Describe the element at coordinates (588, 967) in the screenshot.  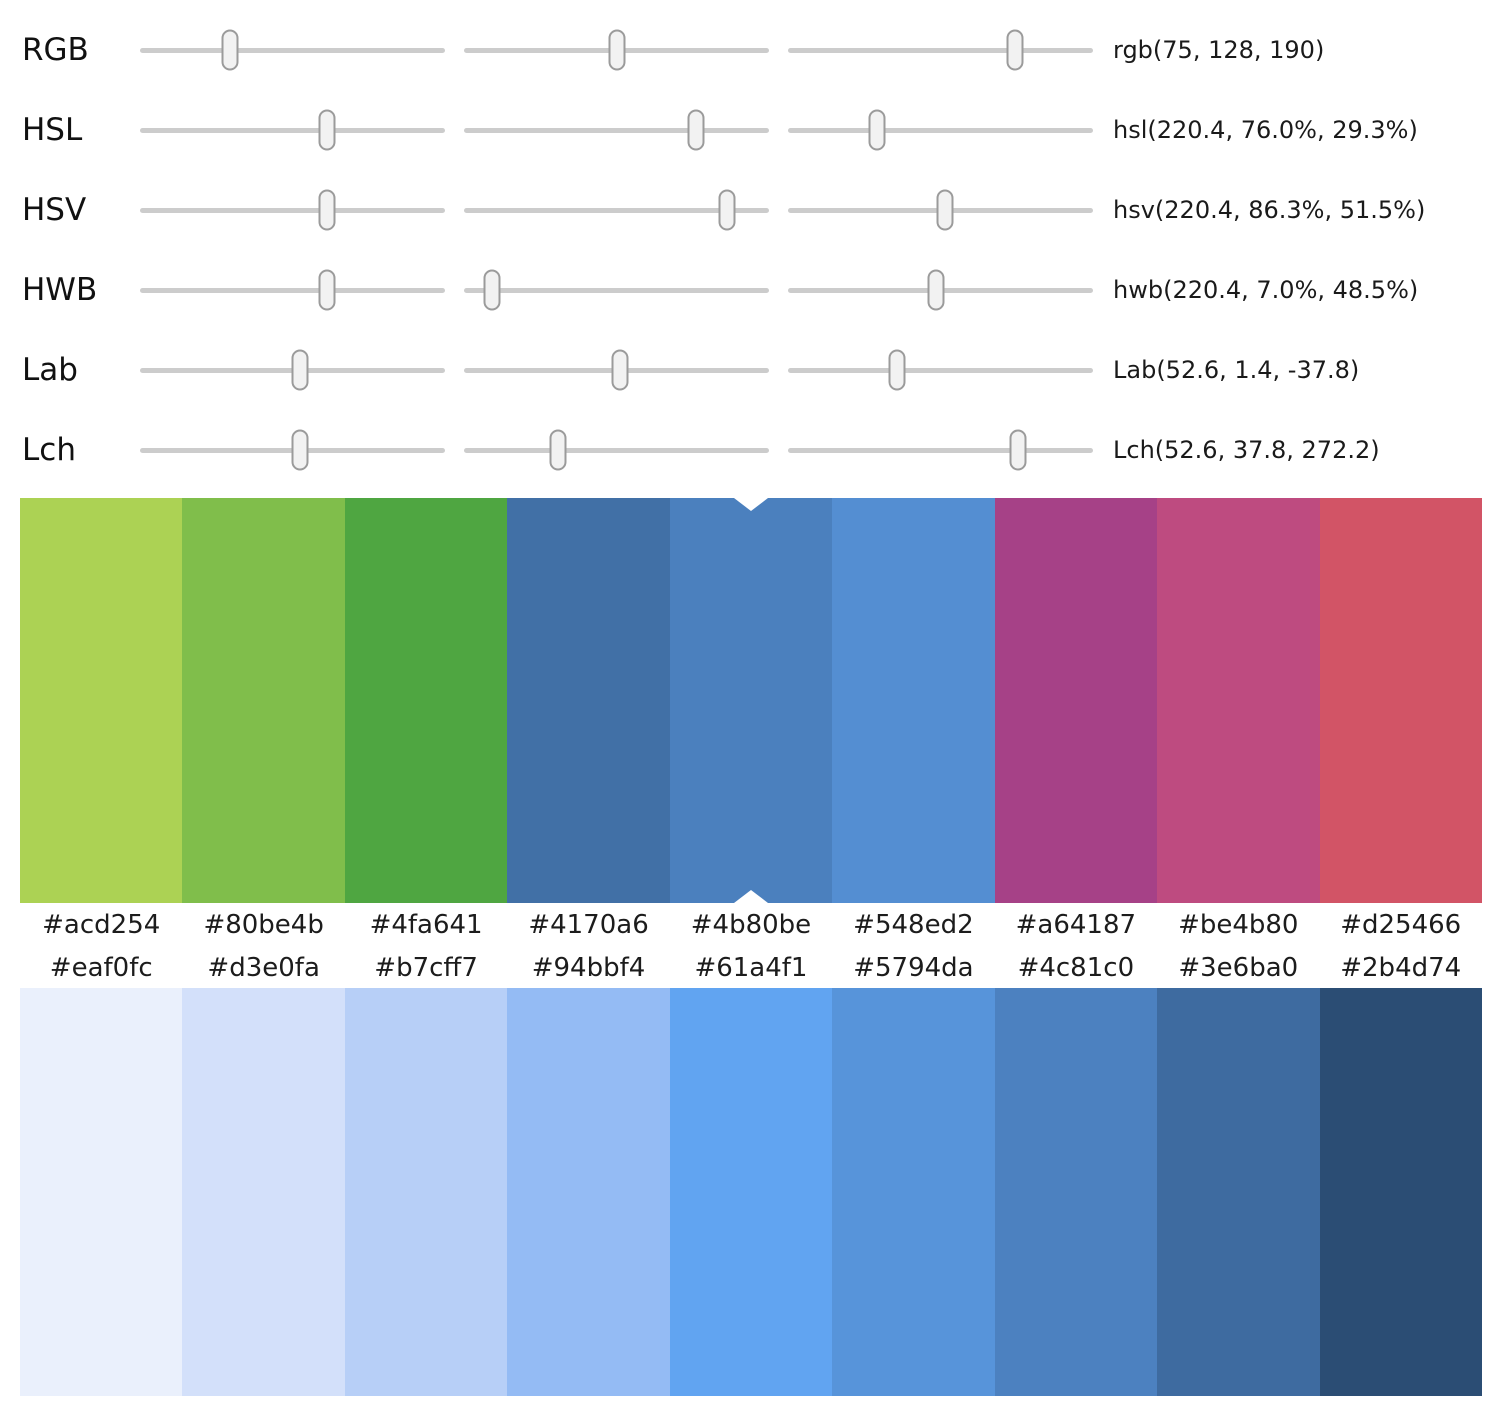
I see `hex-label: #94bbf4` at that location.